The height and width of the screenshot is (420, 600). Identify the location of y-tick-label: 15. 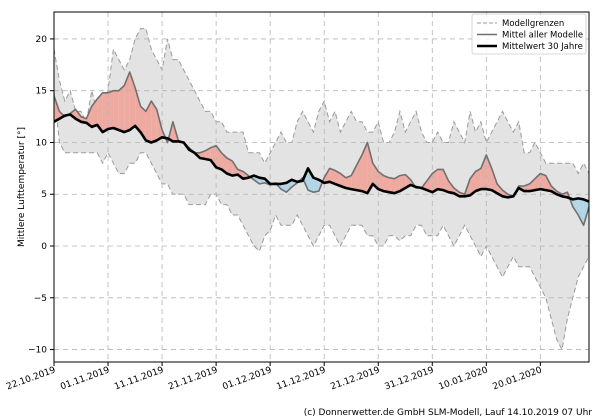
(41, 92).